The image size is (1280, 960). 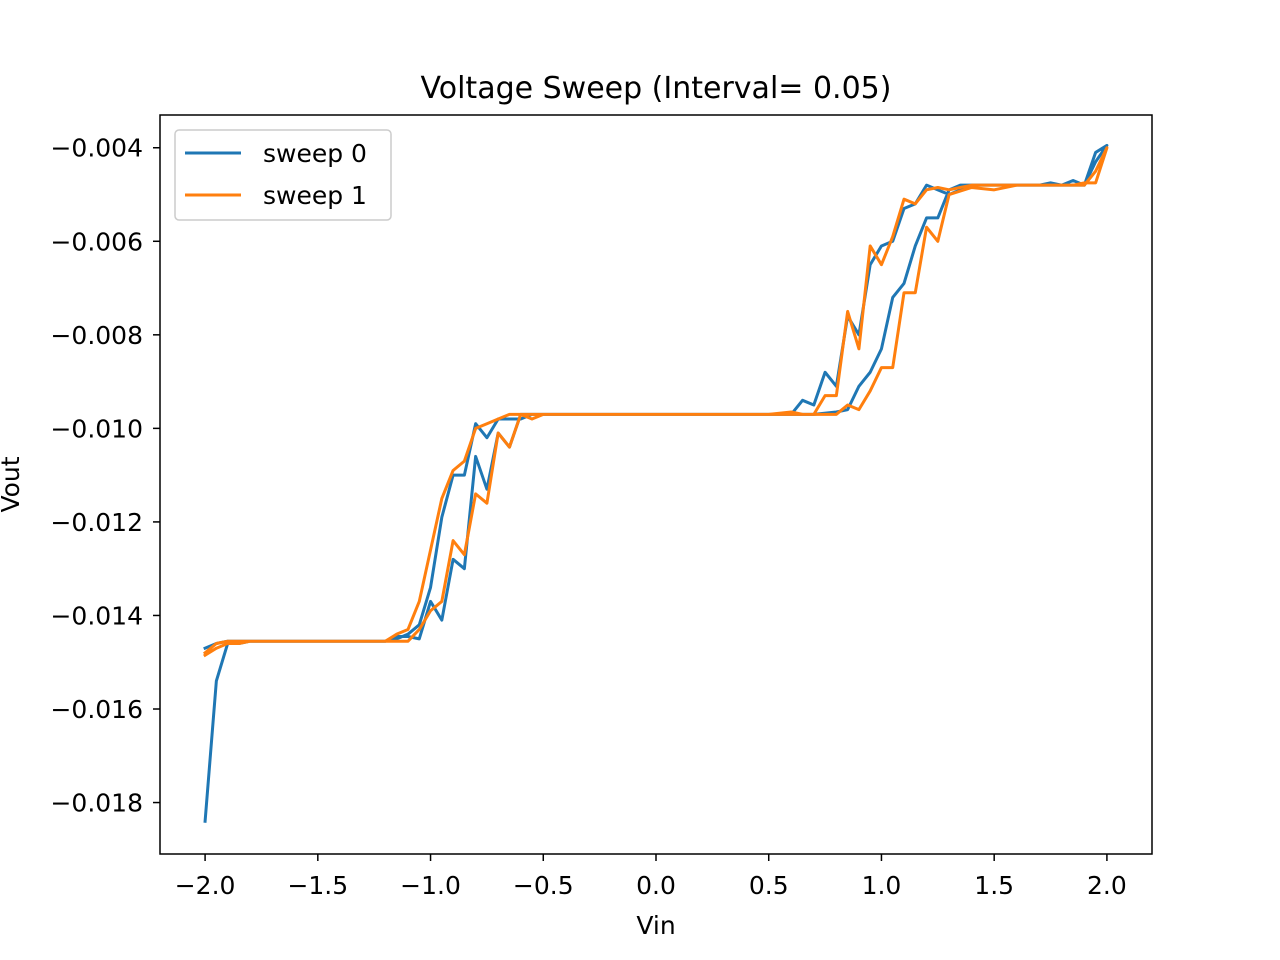 I want to click on y-tick-label: −0.010, so click(x=96, y=428).